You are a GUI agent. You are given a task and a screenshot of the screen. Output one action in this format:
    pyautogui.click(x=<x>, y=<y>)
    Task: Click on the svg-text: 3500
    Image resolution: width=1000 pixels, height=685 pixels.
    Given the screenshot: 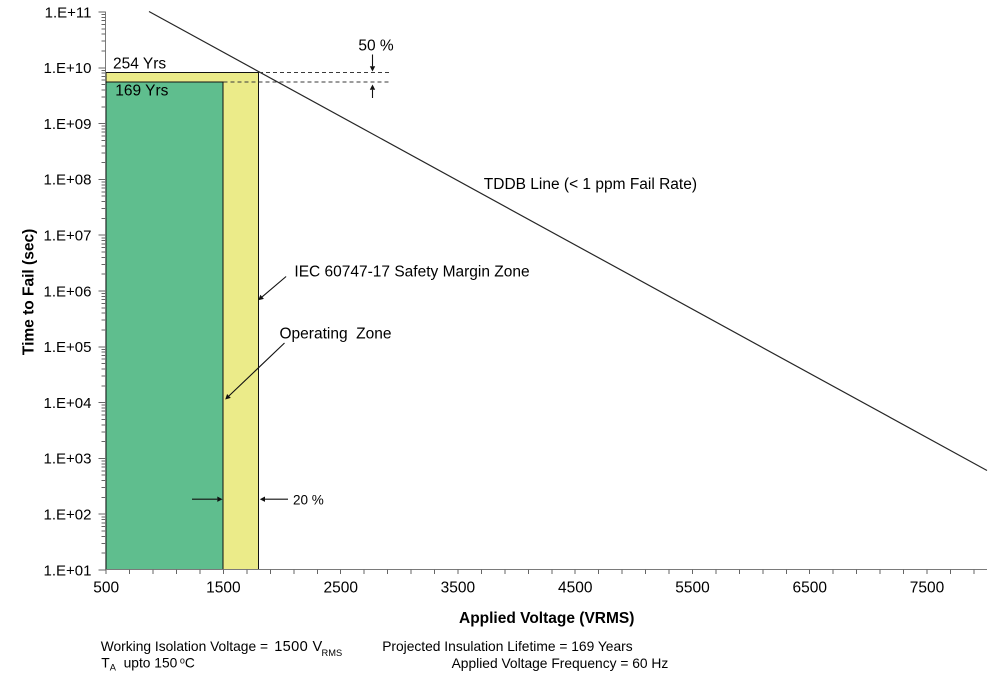 What is the action you would take?
    pyautogui.click(x=458, y=587)
    